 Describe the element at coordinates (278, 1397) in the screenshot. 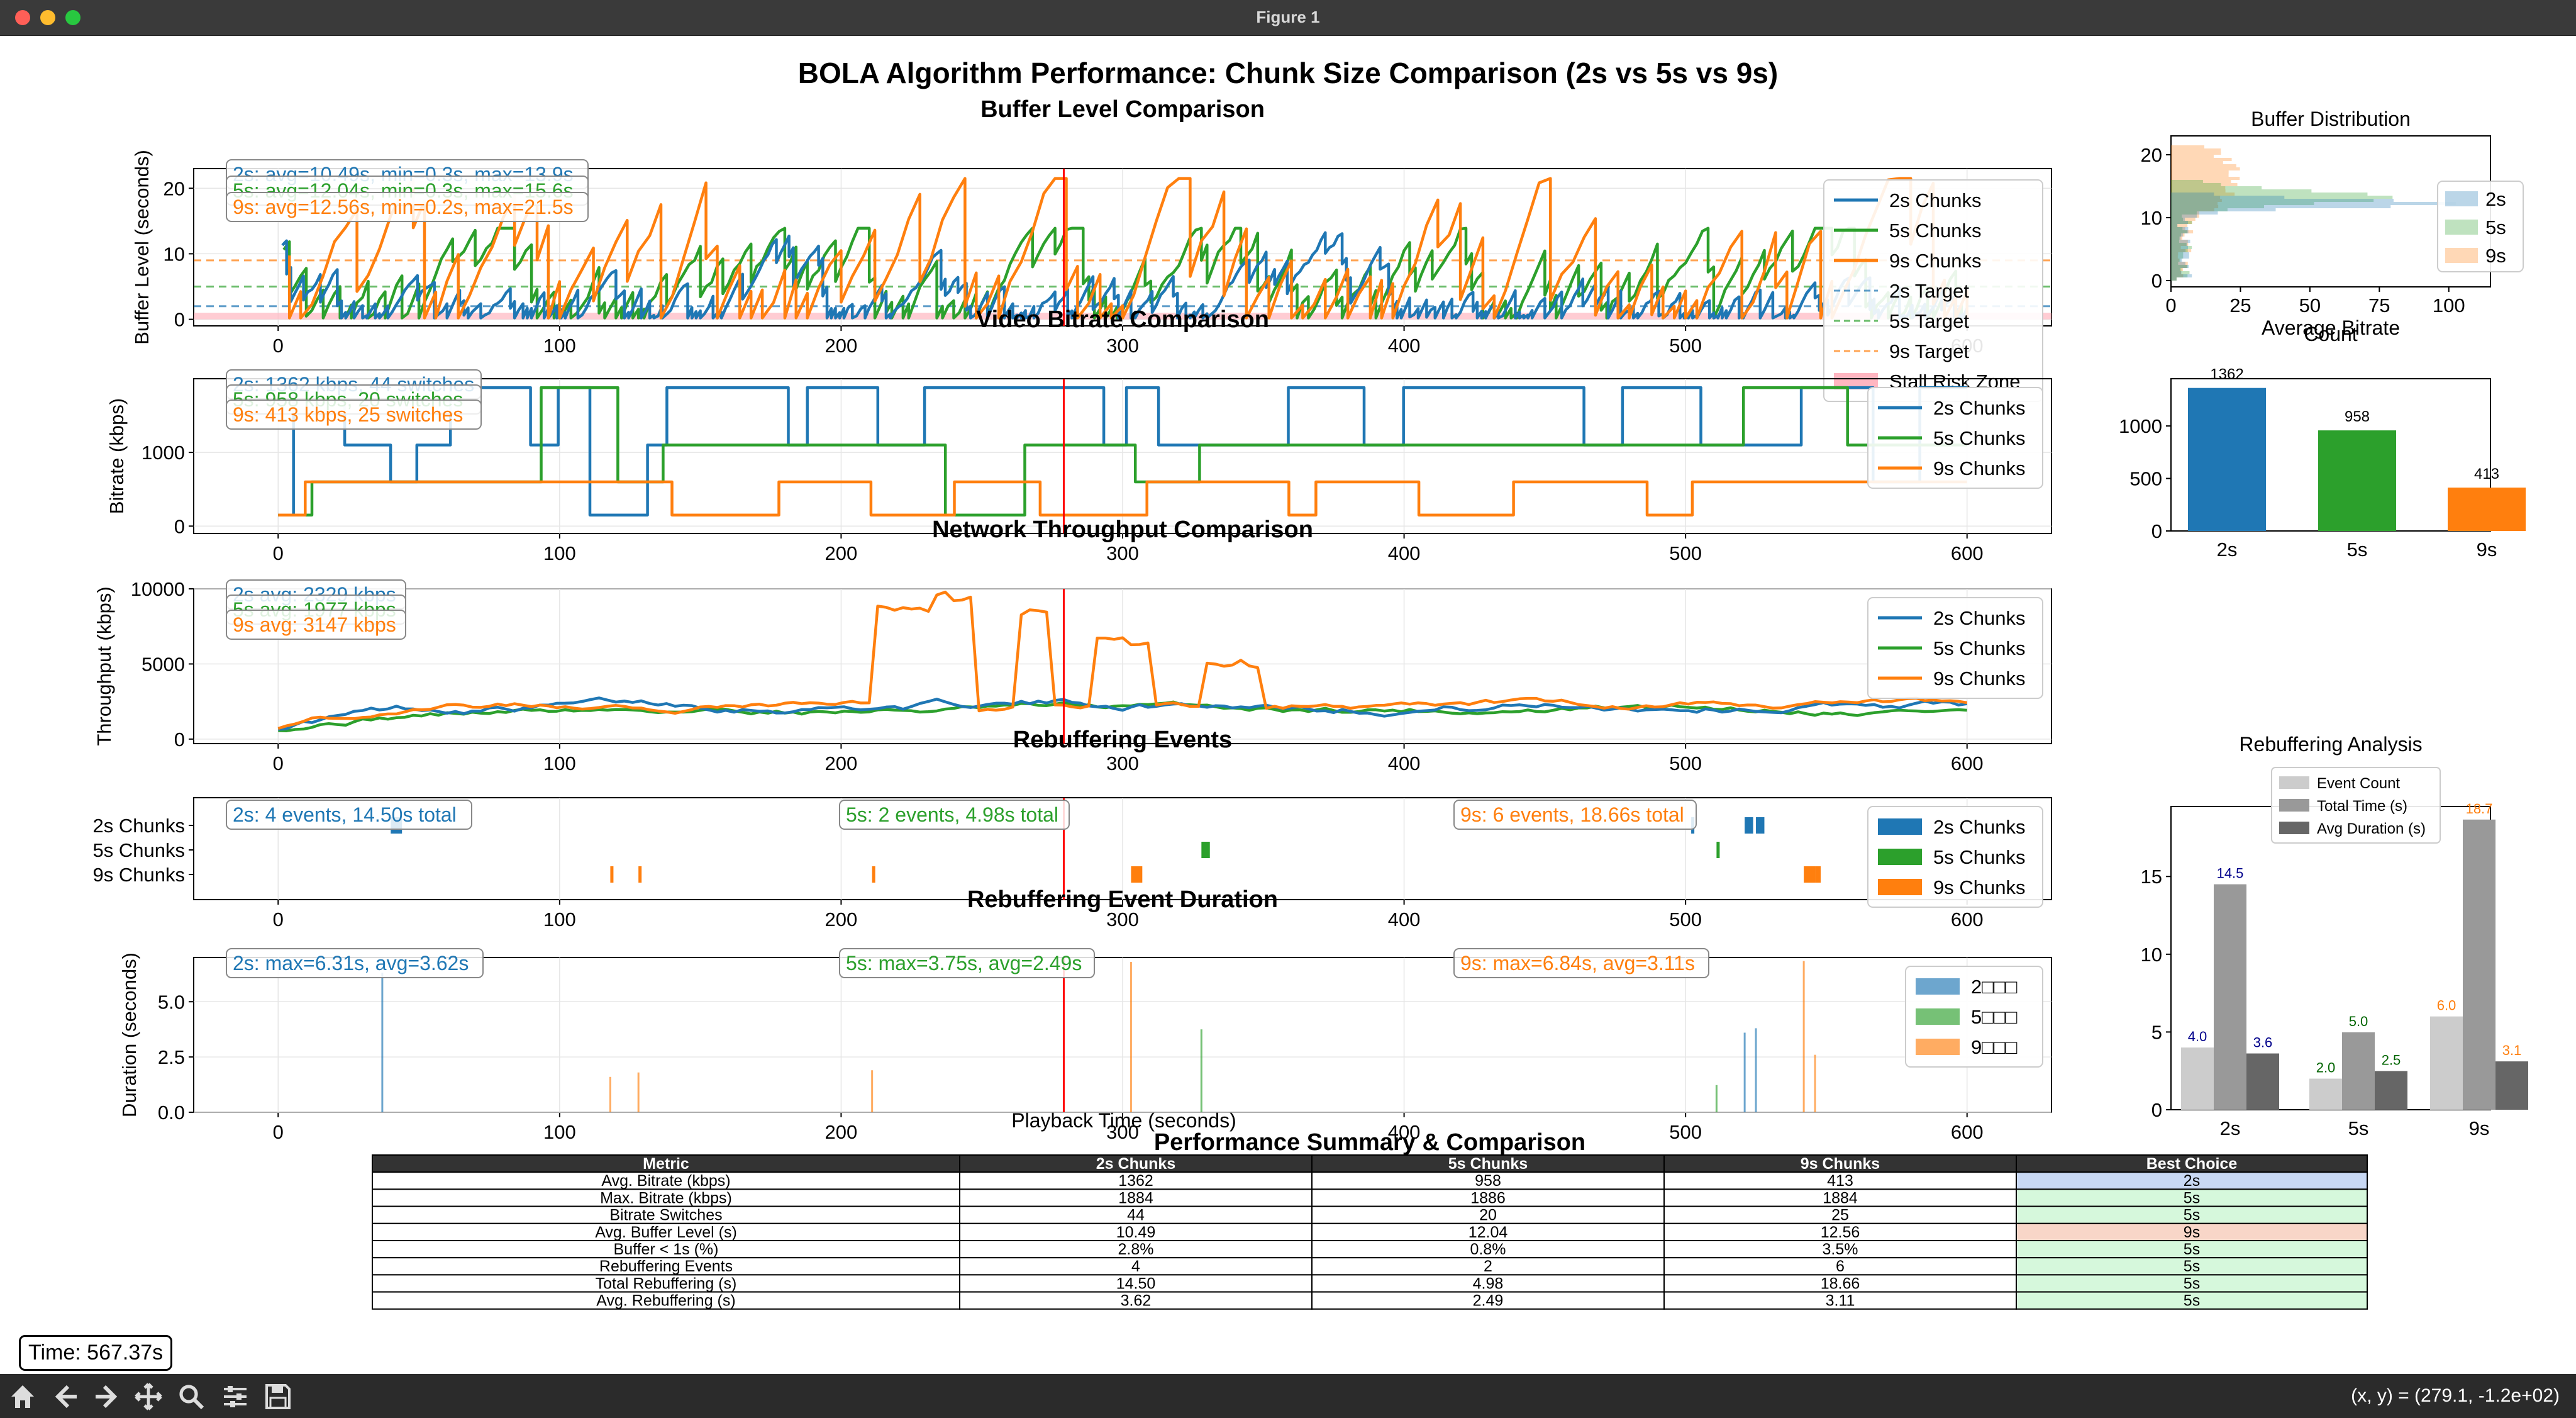

I see `save-icon` at that location.